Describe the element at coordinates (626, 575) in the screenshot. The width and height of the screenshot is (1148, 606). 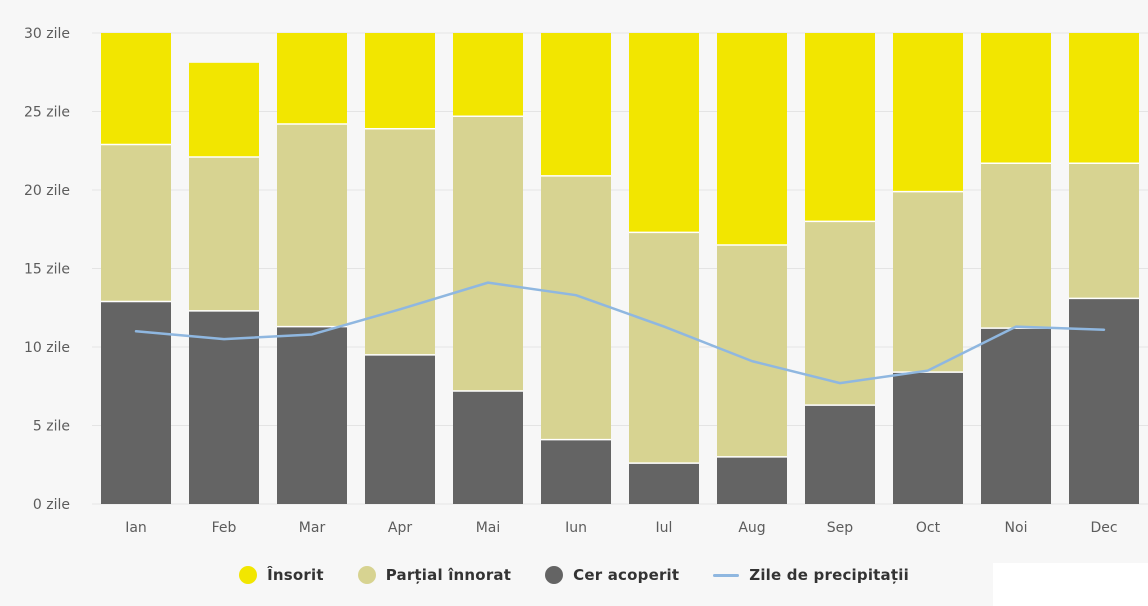
I see `legend-overcast-label: Cer acoperit` at that location.